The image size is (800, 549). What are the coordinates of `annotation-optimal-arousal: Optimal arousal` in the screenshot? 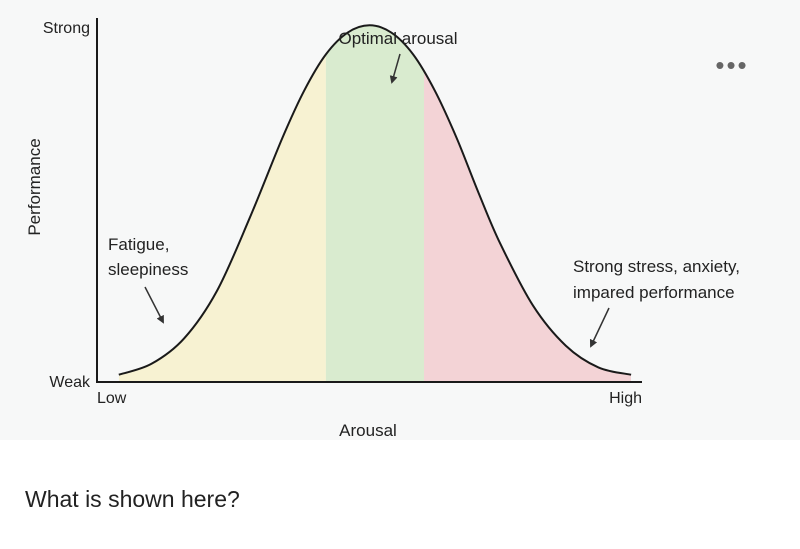 It's located at (397, 38).